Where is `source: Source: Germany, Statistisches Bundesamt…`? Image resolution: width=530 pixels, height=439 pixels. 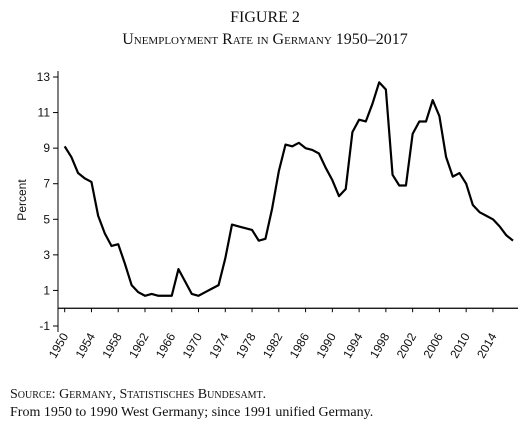 source: Source: Germany, Statistisches Bundesamt… is located at coordinates (138, 394).